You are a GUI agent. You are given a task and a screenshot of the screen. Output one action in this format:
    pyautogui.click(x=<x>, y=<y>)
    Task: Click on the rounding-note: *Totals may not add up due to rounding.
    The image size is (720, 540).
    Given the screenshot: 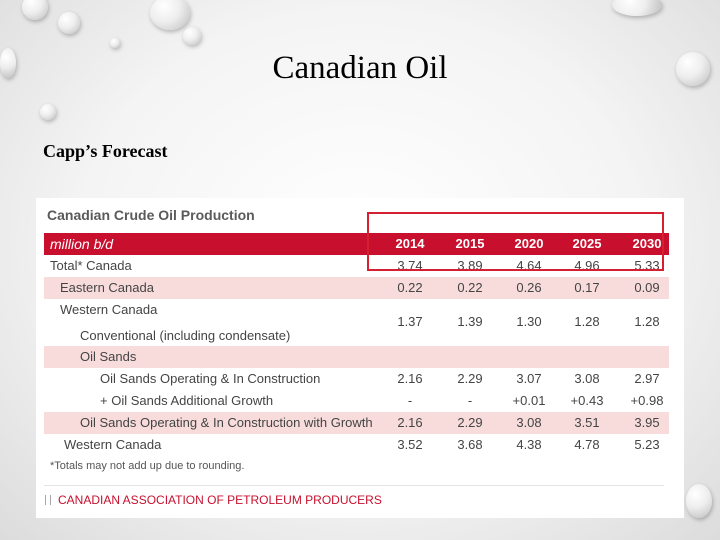 What is the action you would take?
    pyautogui.click(x=147, y=466)
    